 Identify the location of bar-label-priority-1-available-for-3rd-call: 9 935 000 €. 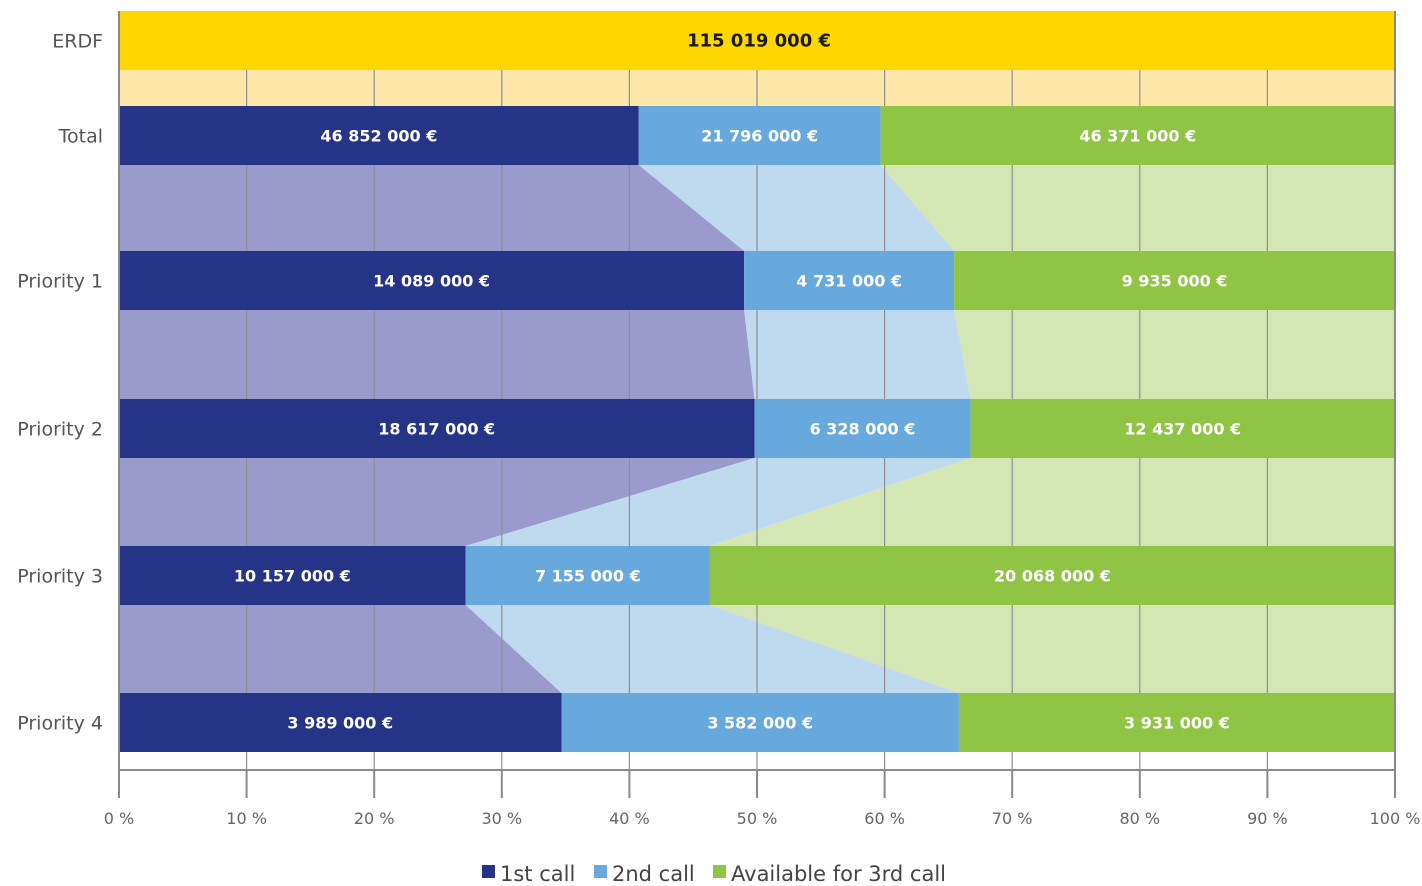
(1175, 281).